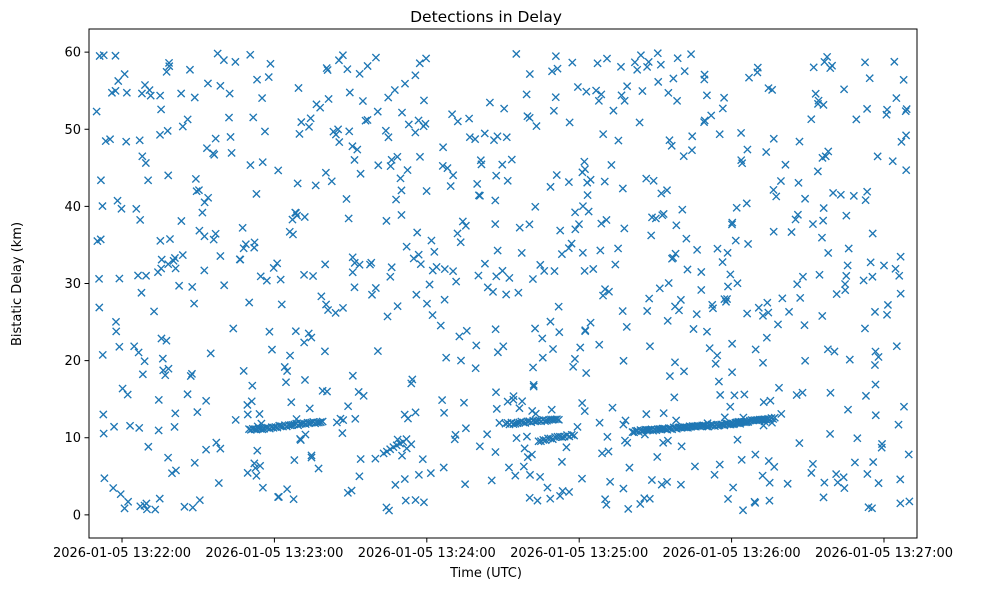 The width and height of the screenshot is (988, 590). Describe the element at coordinates (274, 553) in the screenshot. I see `x-tick-label: 2026-01-05 13:23:00` at that location.